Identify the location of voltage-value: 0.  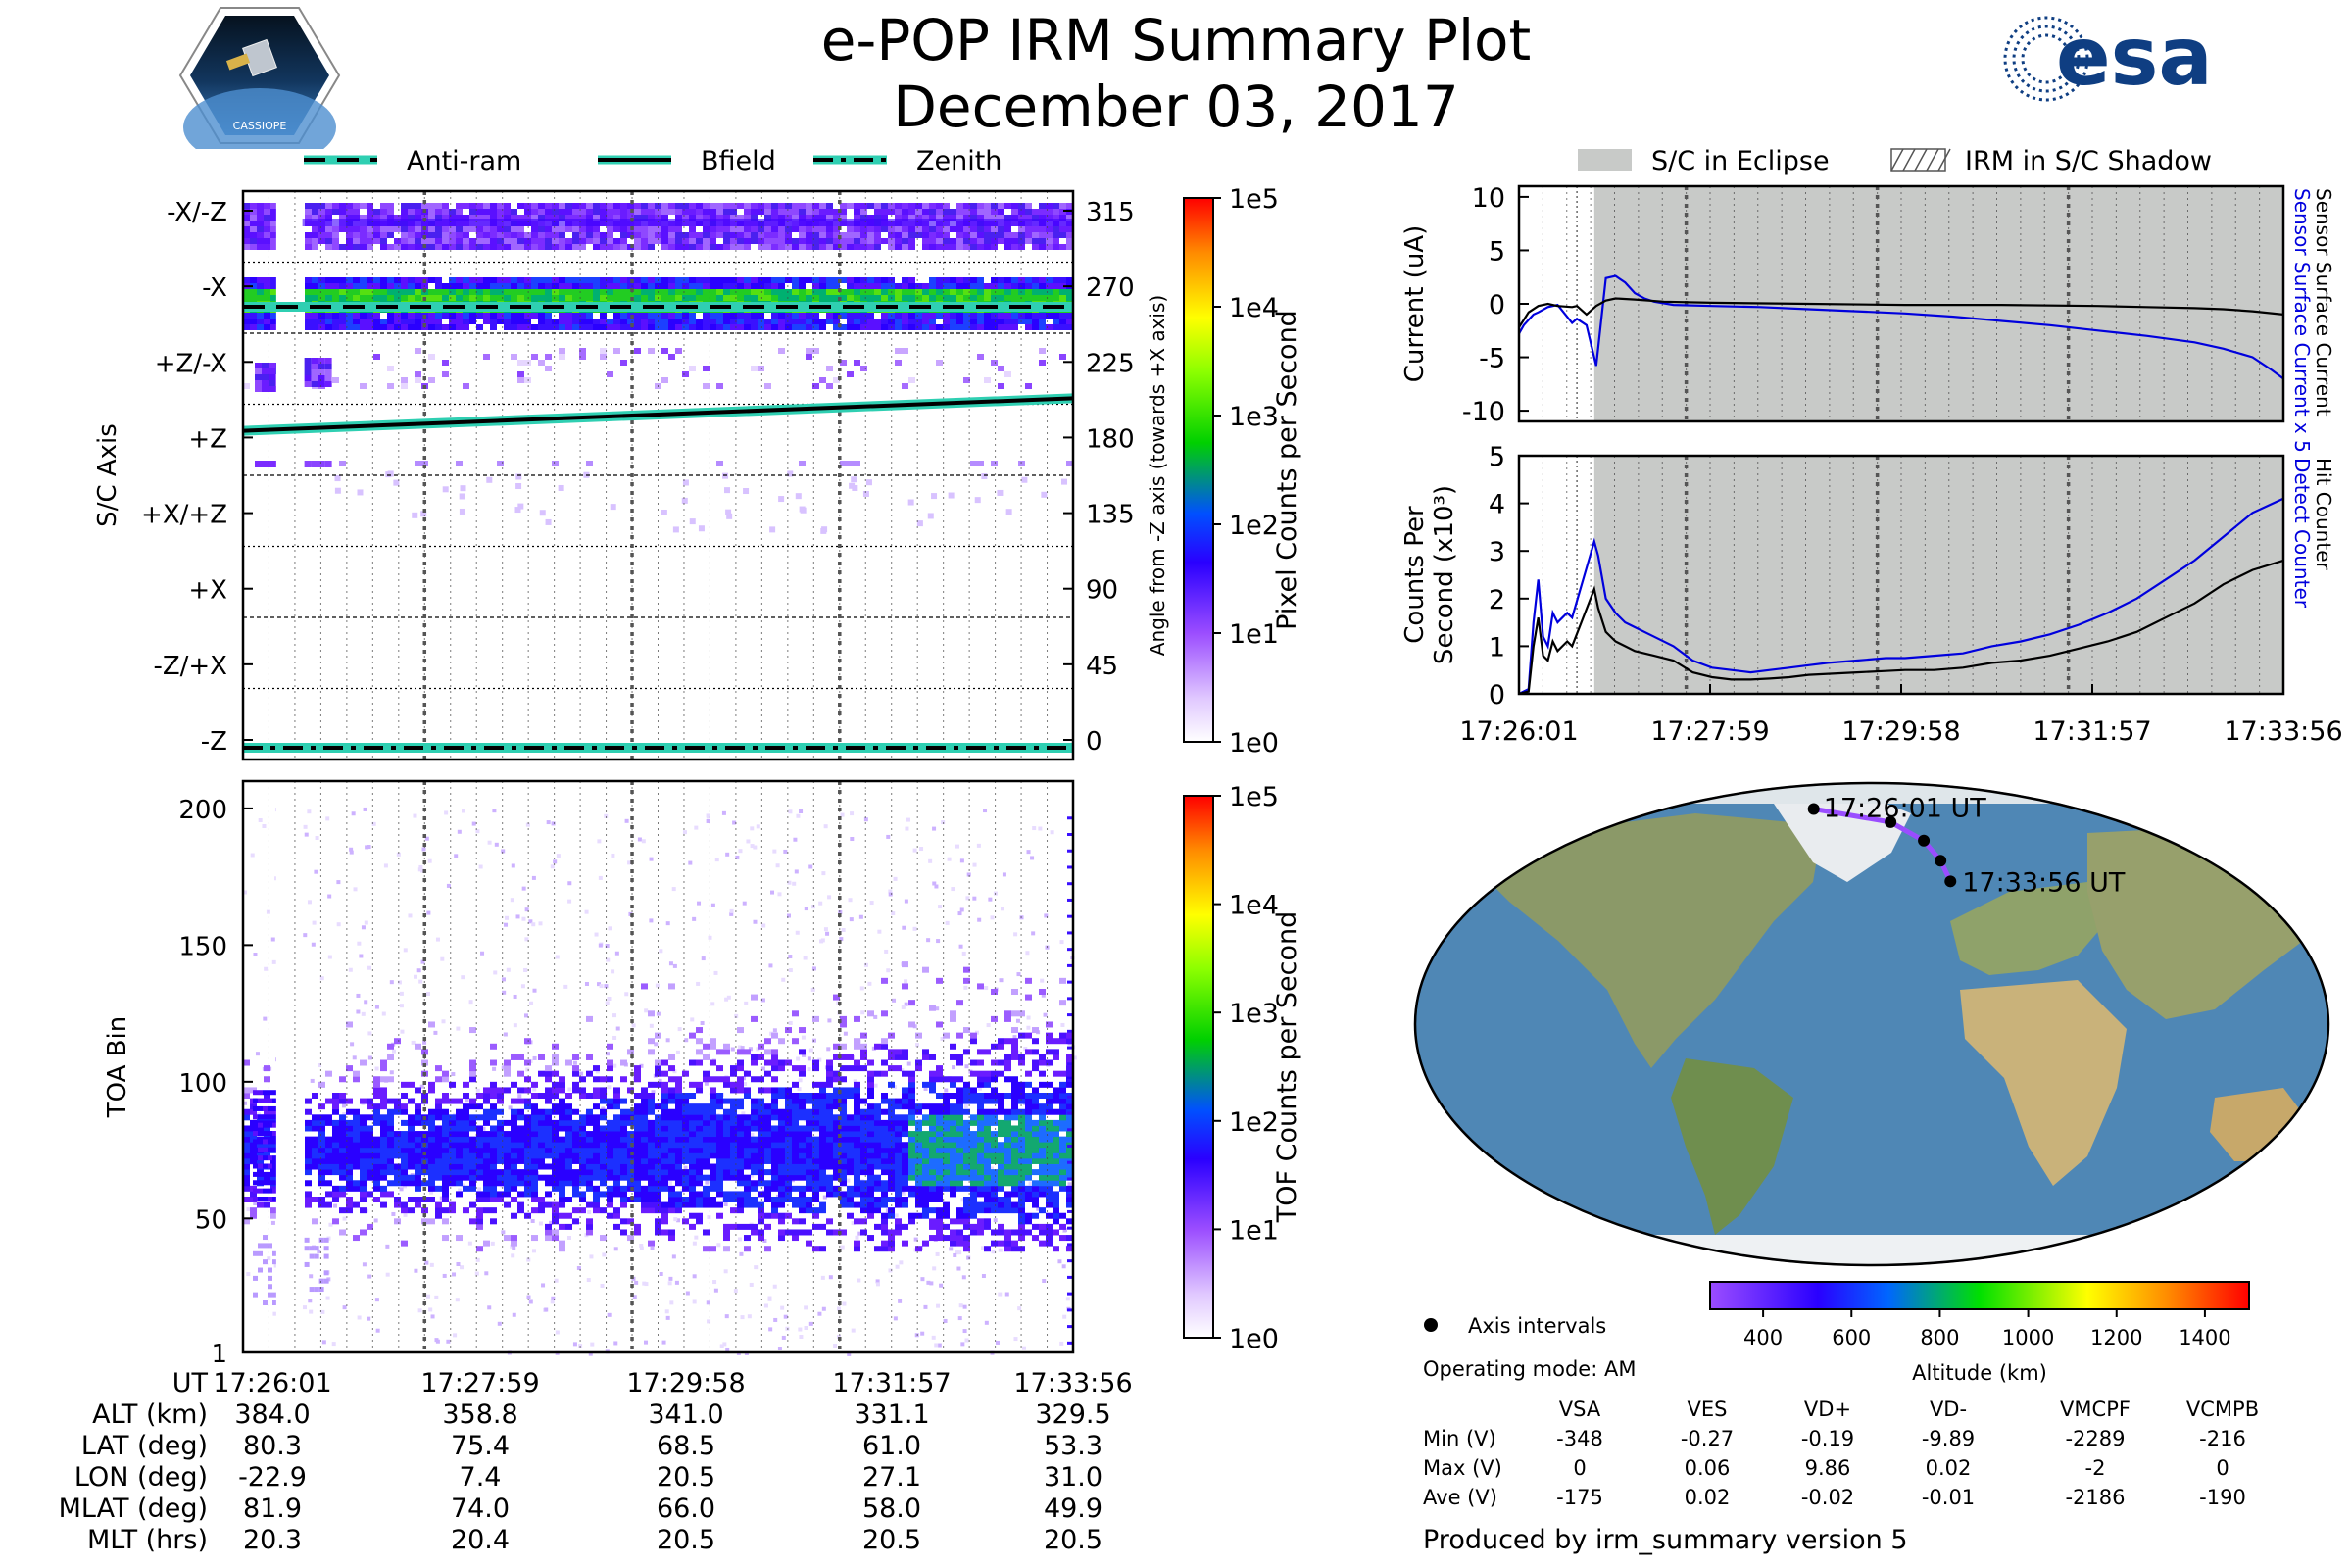
(1579, 1468).